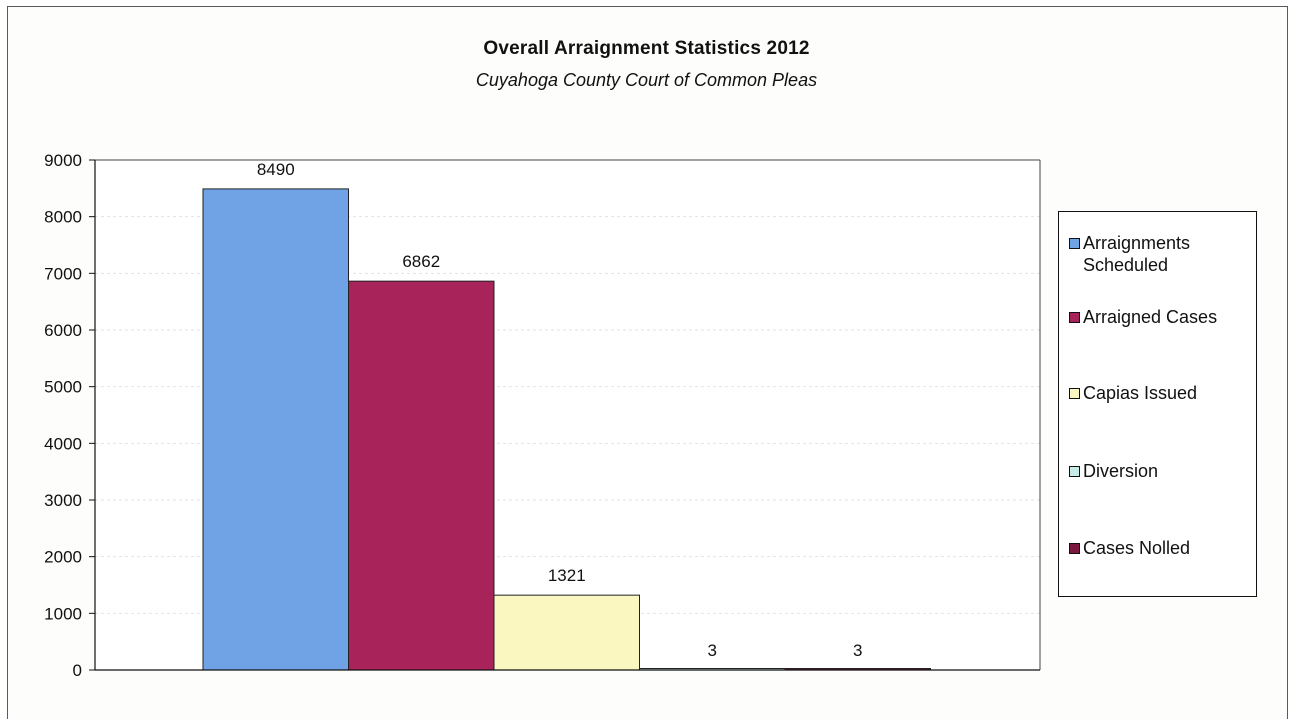 The height and width of the screenshot is (721, 1293). I want to click on y-tick-label: 2000, so click(63, 557).